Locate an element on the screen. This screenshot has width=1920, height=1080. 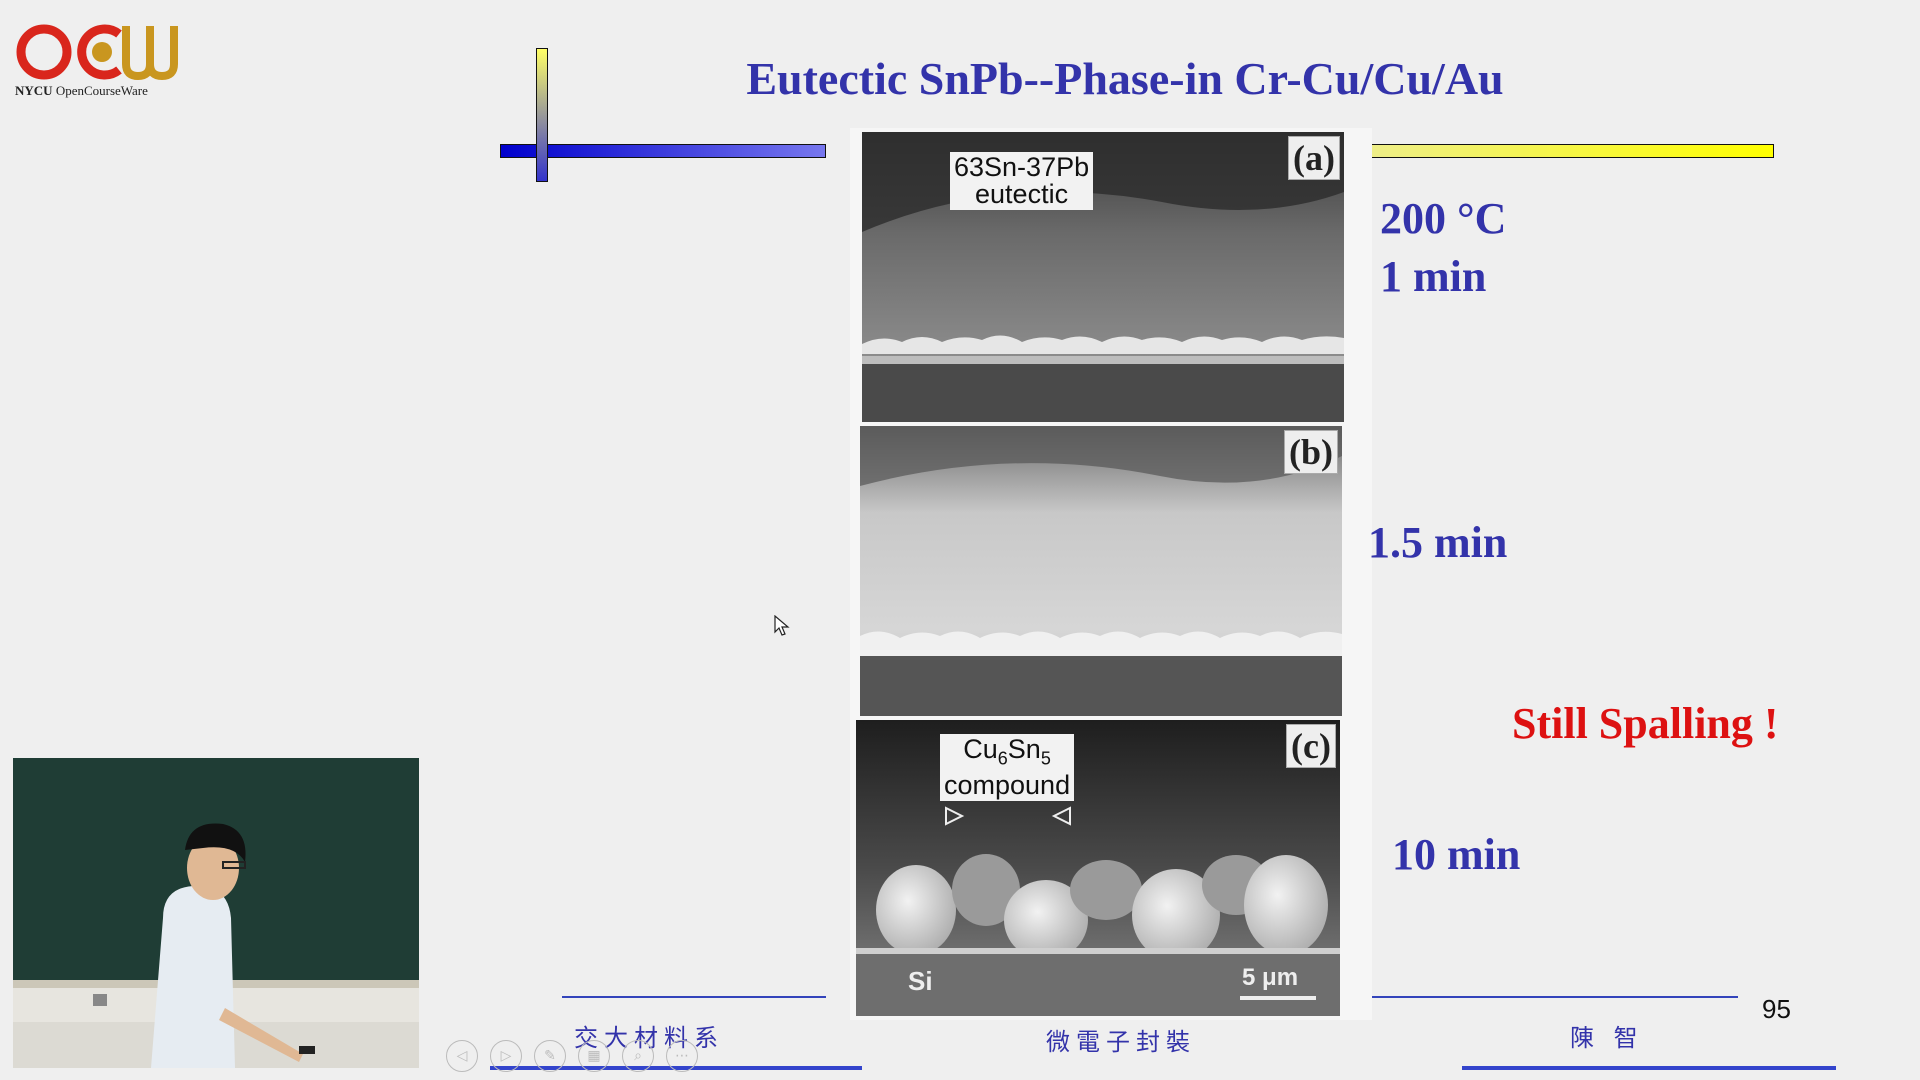
more-icon: ⋯ is located at coordinates (682, 1056).